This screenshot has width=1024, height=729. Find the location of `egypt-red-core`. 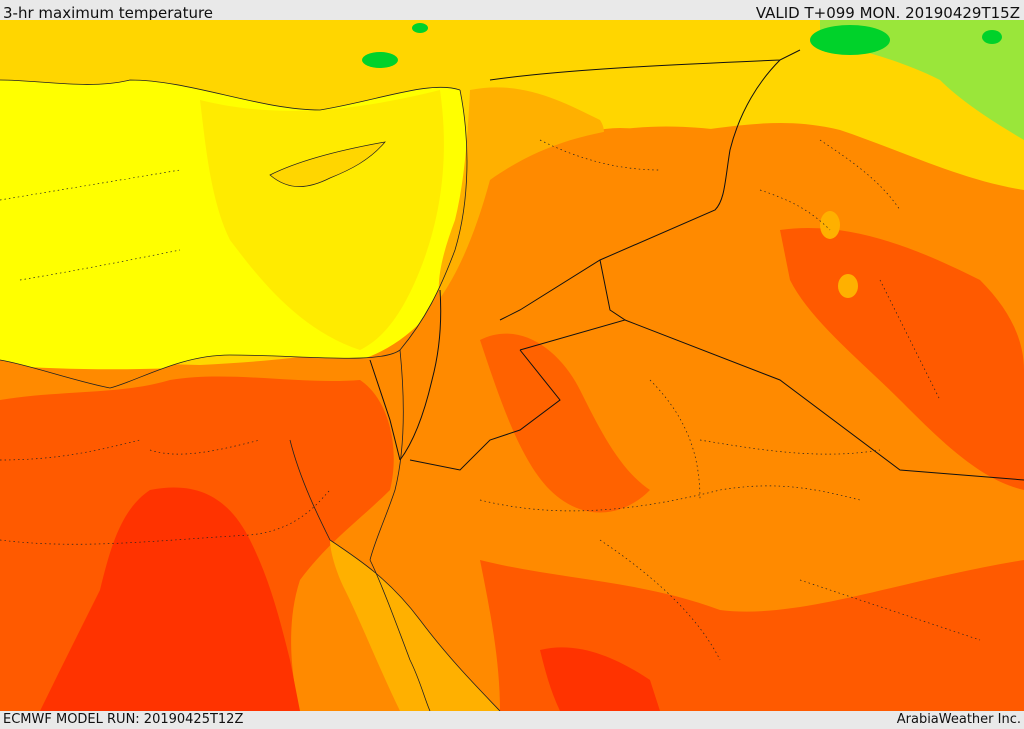

egypt-red-core is located at coordinates (170, 599).